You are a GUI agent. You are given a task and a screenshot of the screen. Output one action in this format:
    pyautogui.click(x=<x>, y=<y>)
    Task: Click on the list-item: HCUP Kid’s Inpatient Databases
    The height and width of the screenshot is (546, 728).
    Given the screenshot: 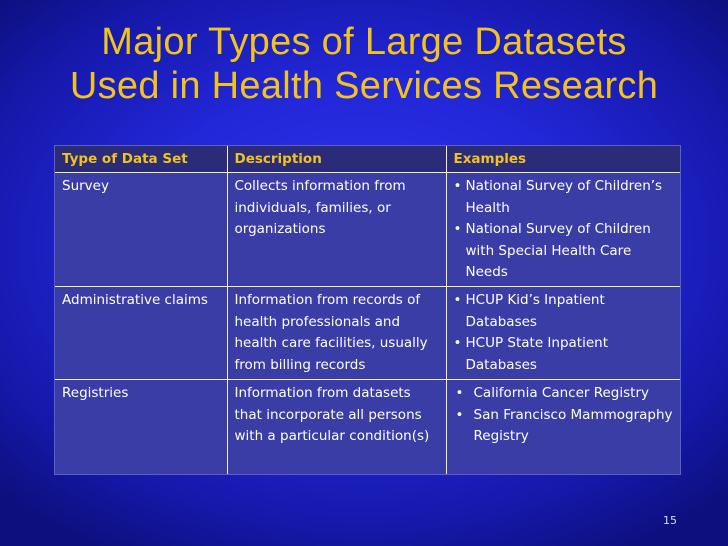 What is the action you would take?
    pyautogui.click(x=565, y=311)
    